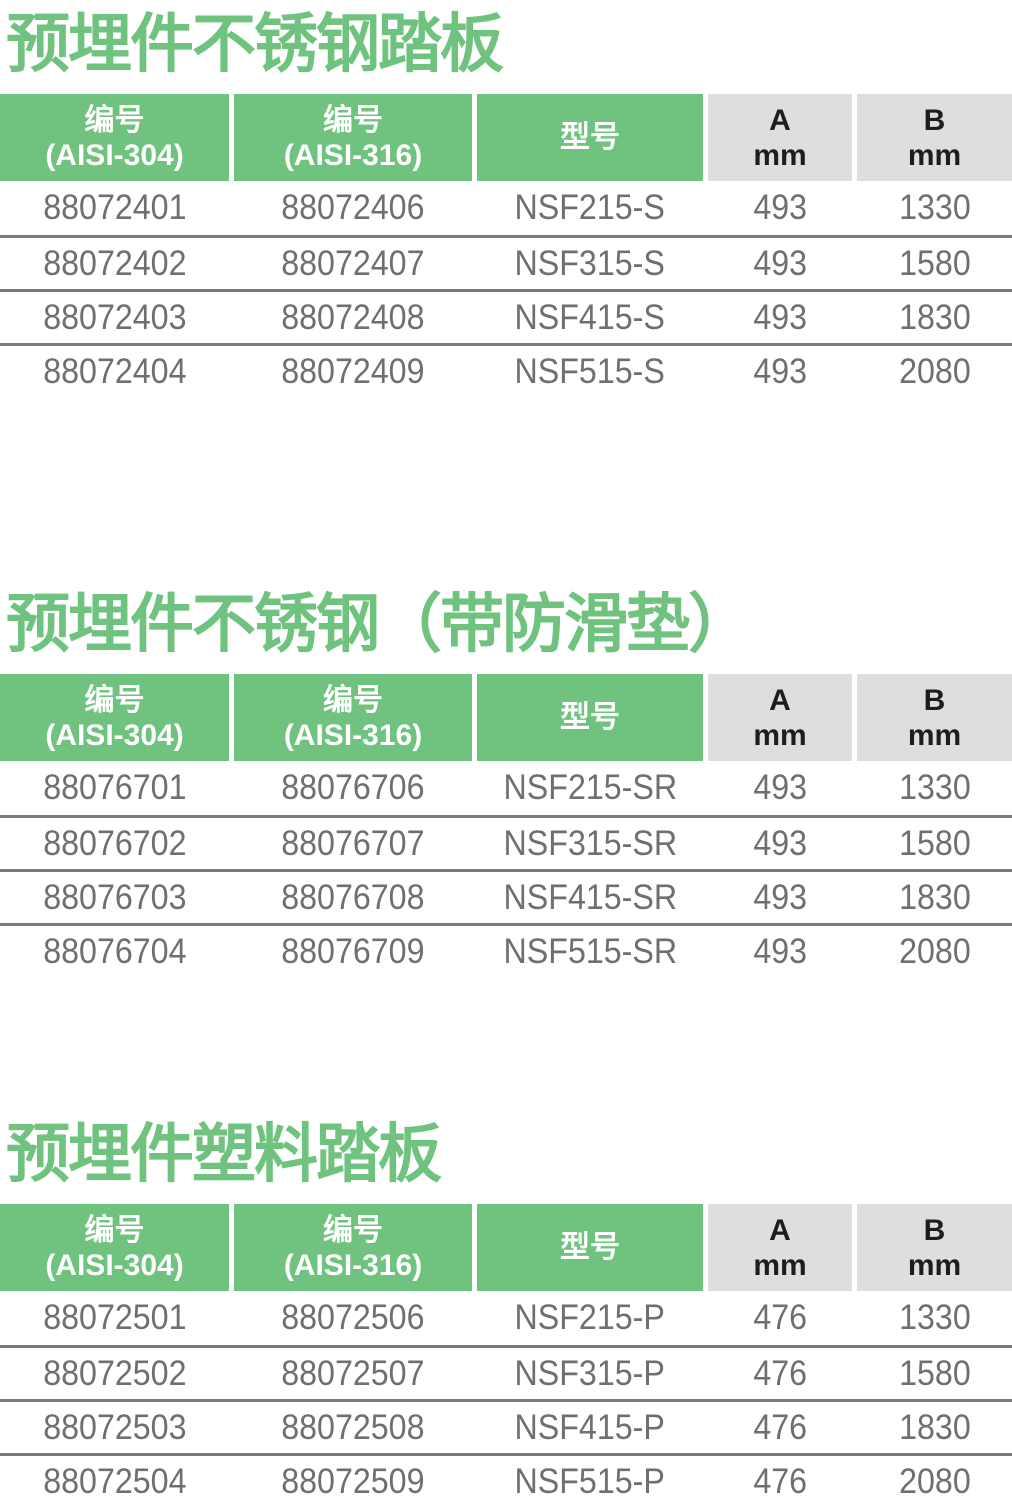  What do you see at coordinates (506, 1372) in the screenshot?
I see `table-row: 88072502 88072507 NSF315-P 476 1580` at bounding box center [506, 1372].